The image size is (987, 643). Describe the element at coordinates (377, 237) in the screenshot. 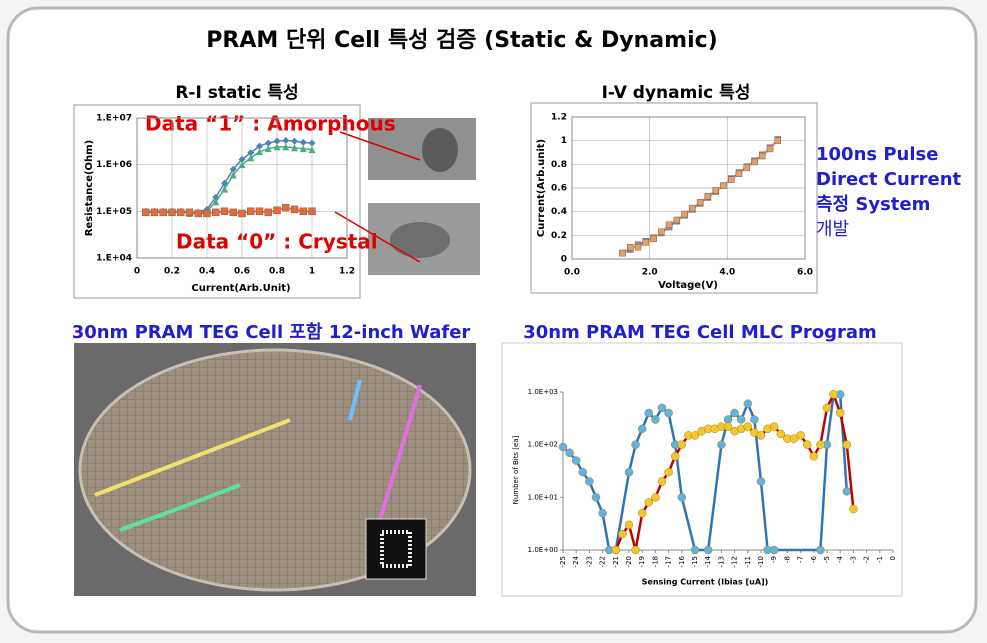

I see `arrow` at that location.